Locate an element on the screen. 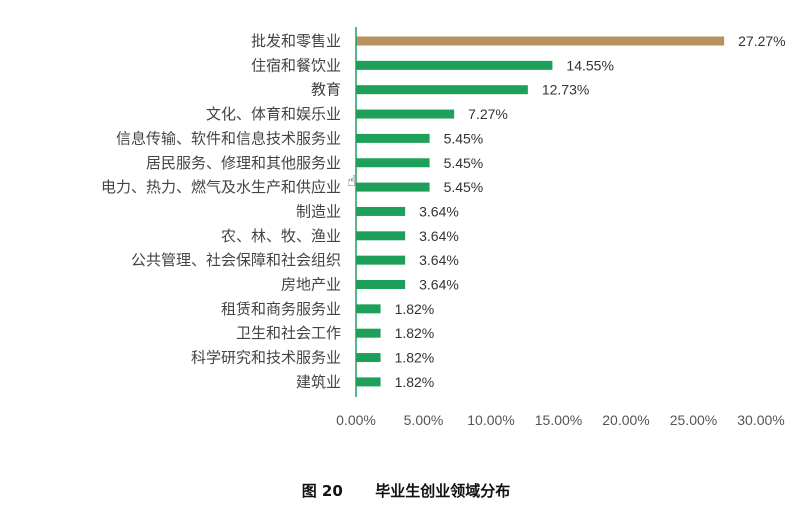 The height and width of the screenshot is (522, 812). category-label: 房地产业 is located at coordinates (311, 285).